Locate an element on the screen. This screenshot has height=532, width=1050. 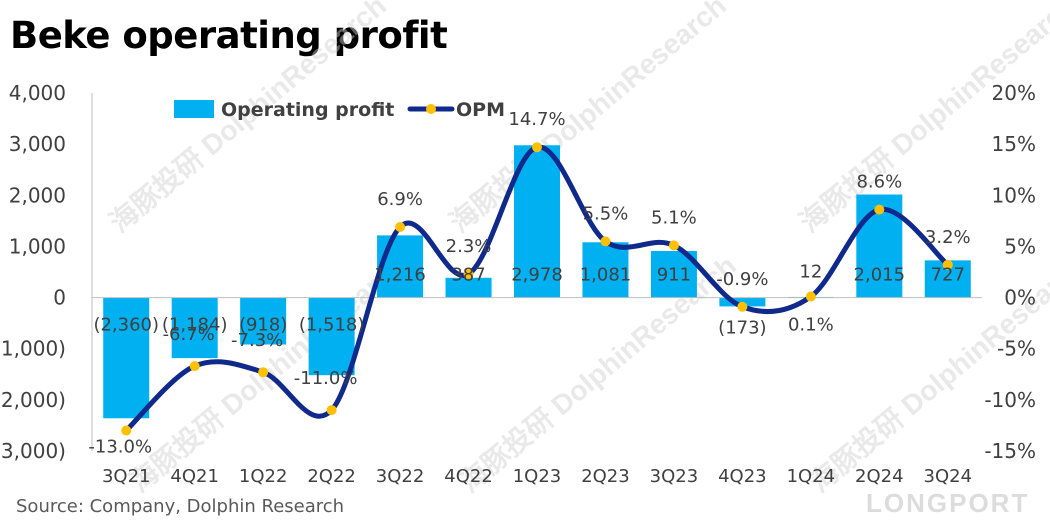
bar-value-label: (173) is located at coordinates (742, 328).